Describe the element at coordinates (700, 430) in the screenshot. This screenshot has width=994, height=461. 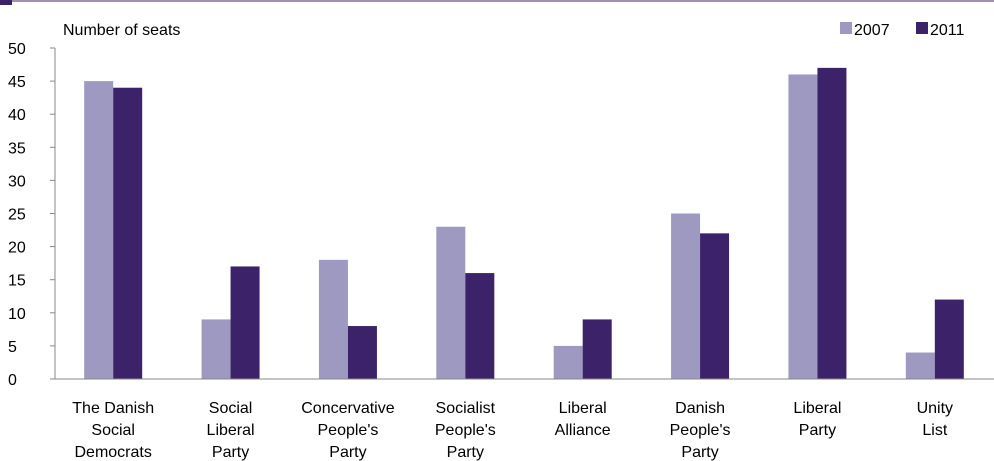
I see `x-category-label: Danish People's Party` at that location.